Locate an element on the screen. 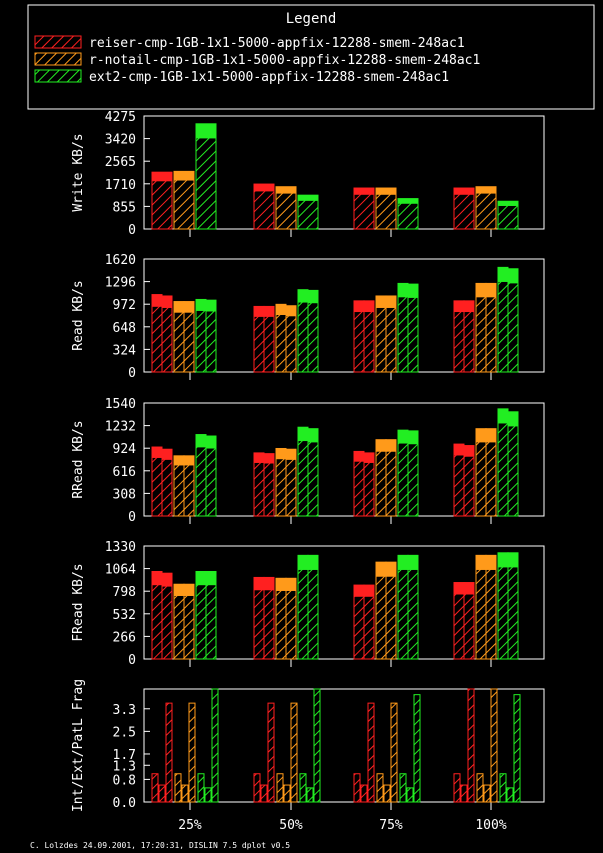  y-tick-label: 0.8 is located at coordinates (124, 780).